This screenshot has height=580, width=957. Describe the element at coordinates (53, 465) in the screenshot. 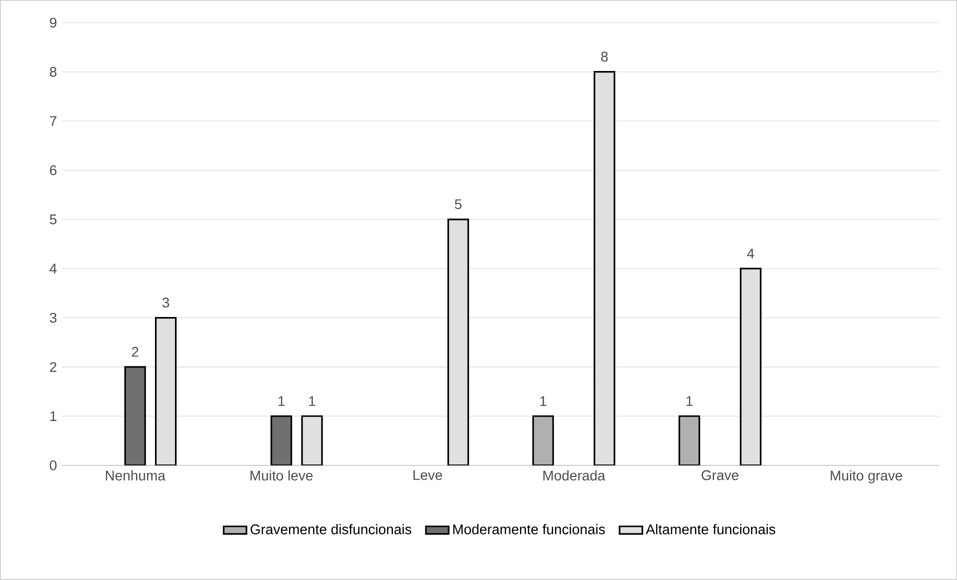

I see `y-tick-label: 0` at that location.